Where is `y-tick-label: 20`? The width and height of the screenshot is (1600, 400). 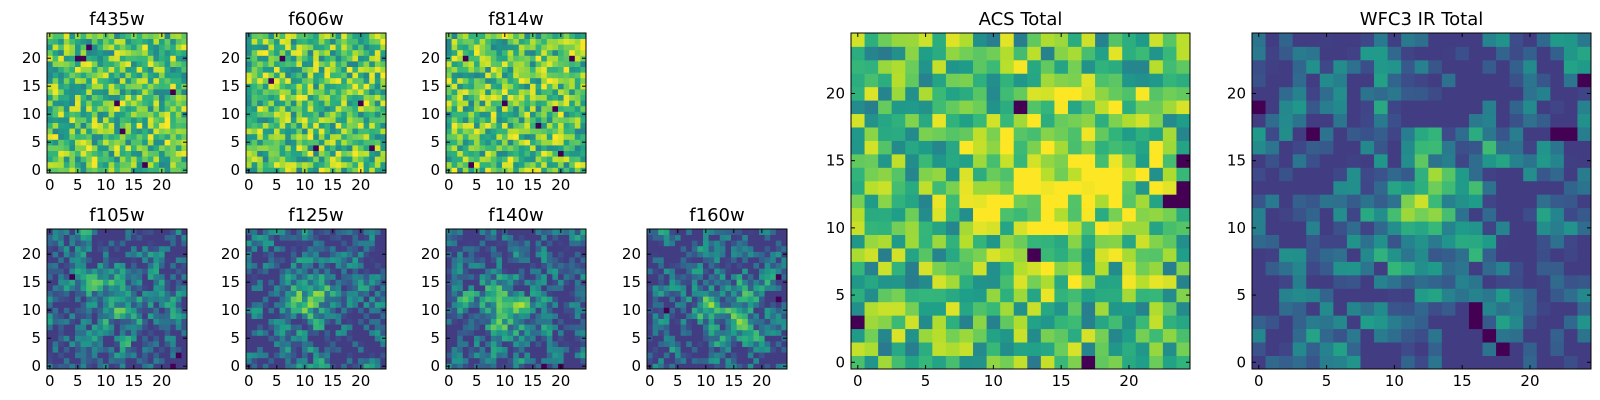
y-tick-label: 20 is located at coordinates (430, 58).